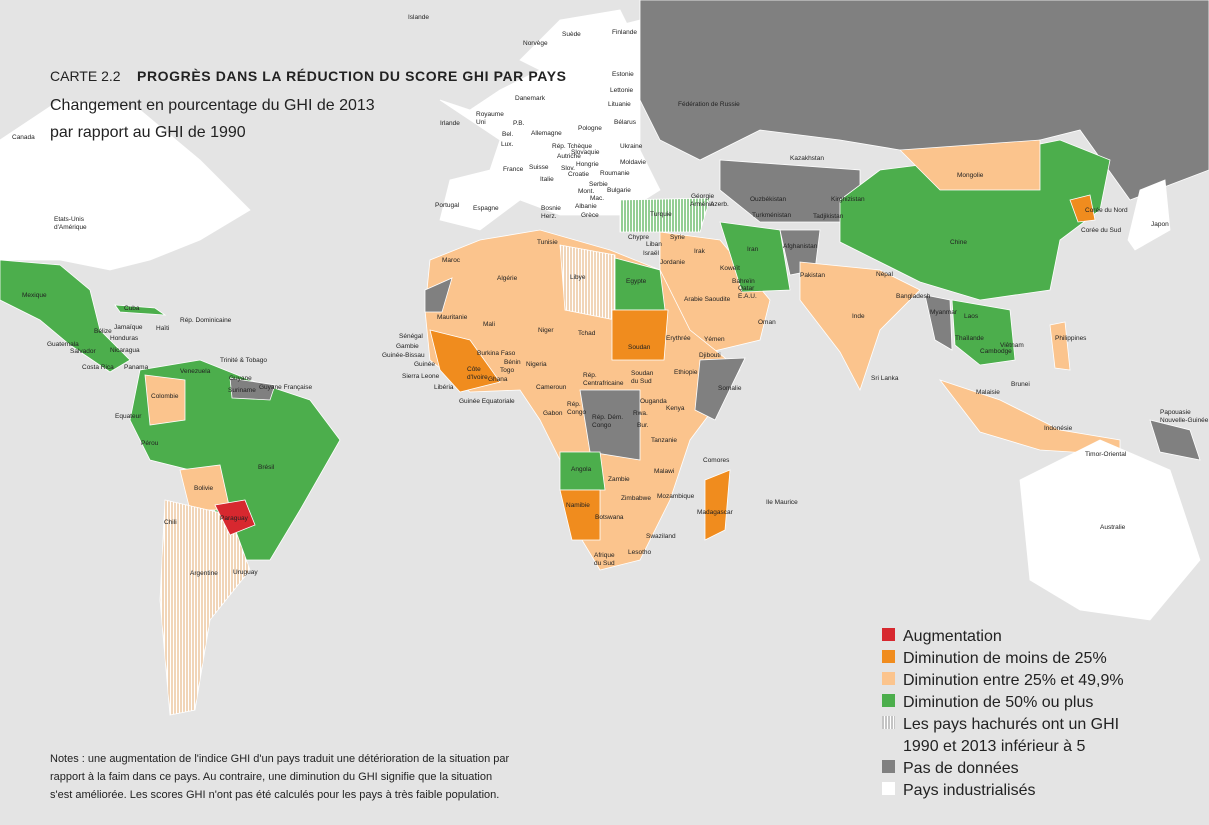 This screenshot has height=825, width=1209. I want to click on country-label: Irlande, so click(450, 123).